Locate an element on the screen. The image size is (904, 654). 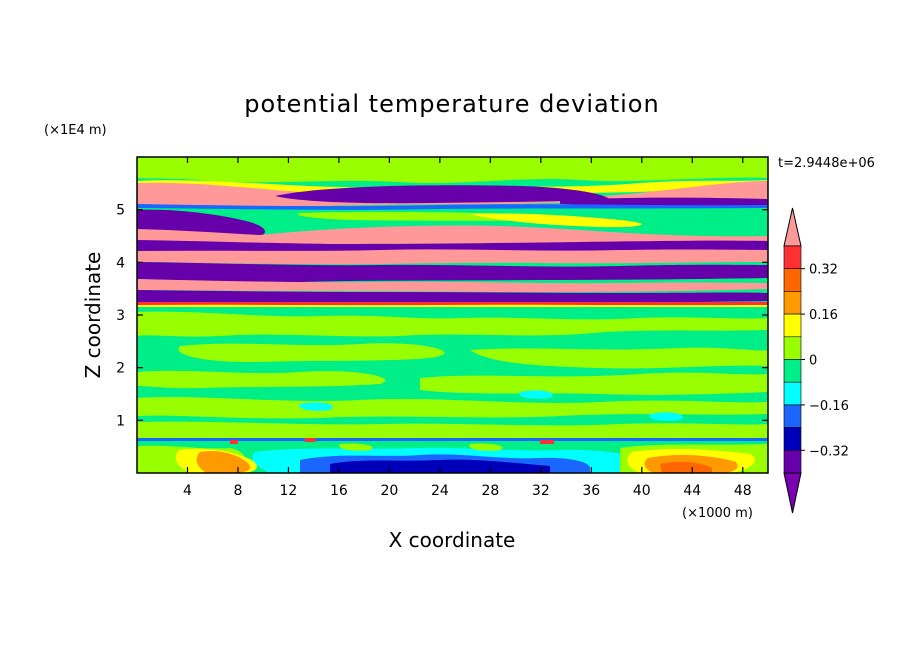
lime-patch-g is located at coordinates (452, 429).